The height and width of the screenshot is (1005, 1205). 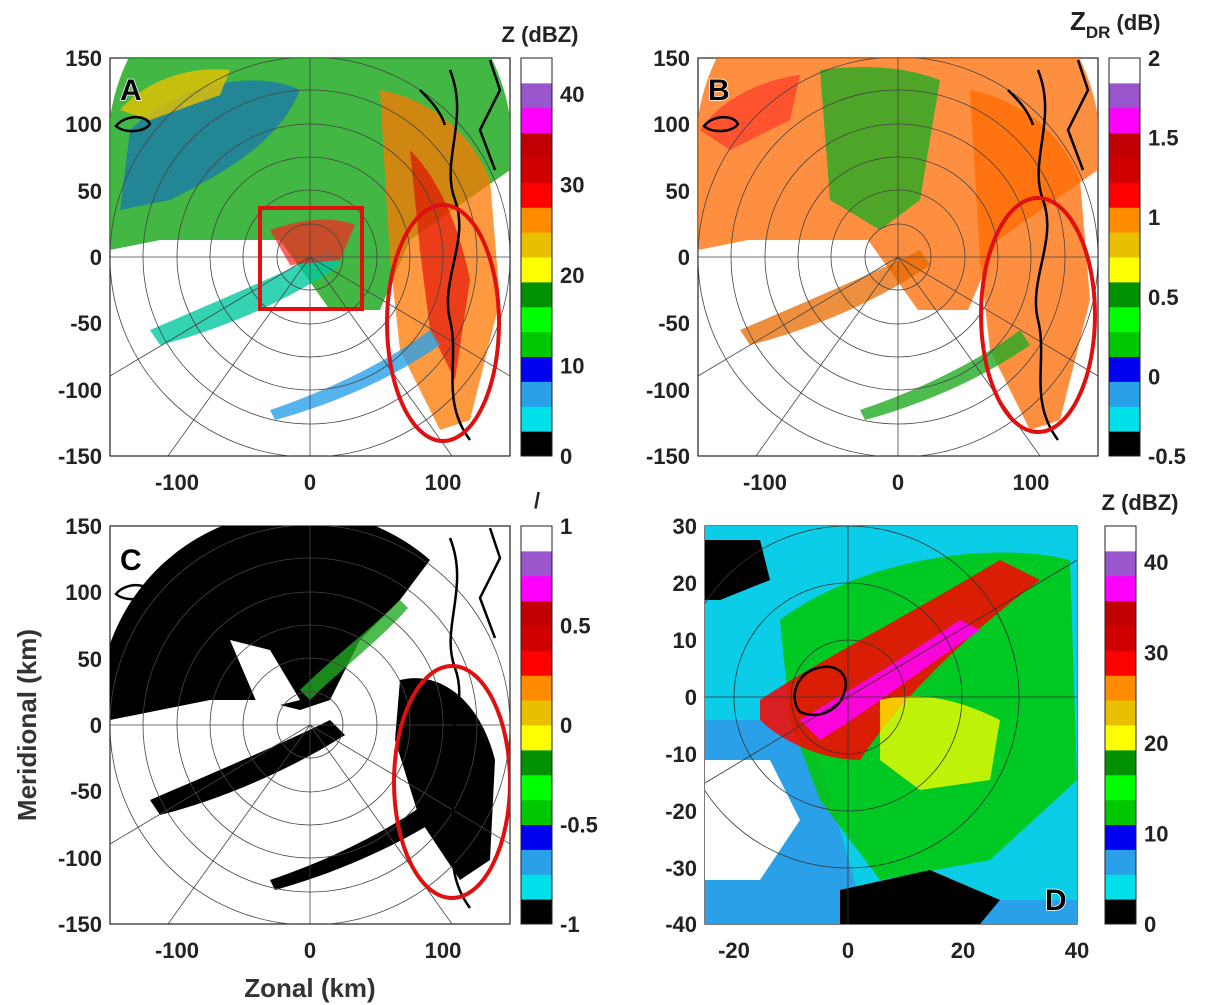 I want to click on colorbar-tick-label: 30, so click(x=572, y=185).